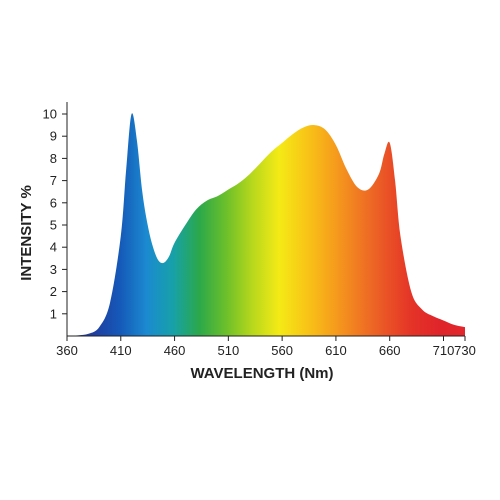  What do you see at coordinates (261, 373) in the screenshot?
I see `x-axis-title: WAVELENGTH (Nm)` at bounding box center [261, 373].